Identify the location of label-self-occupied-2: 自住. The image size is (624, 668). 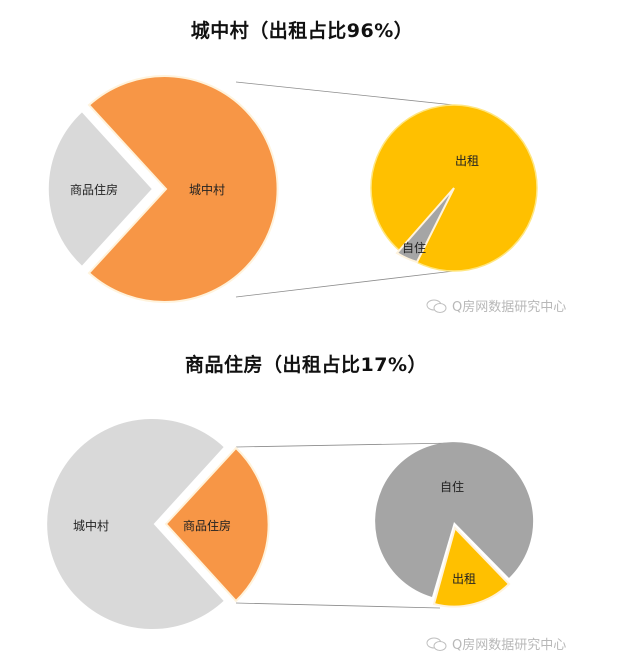
(452, 487).